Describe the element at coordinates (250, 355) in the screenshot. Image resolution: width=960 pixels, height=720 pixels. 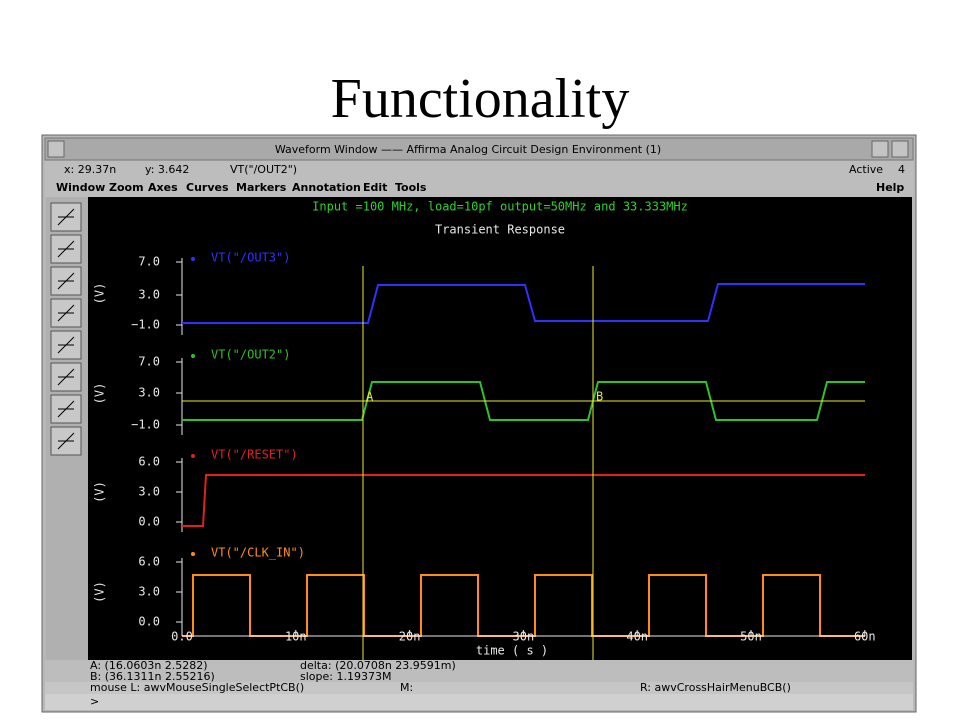
I see `strip-label: VT("/OUT2")` at that location.